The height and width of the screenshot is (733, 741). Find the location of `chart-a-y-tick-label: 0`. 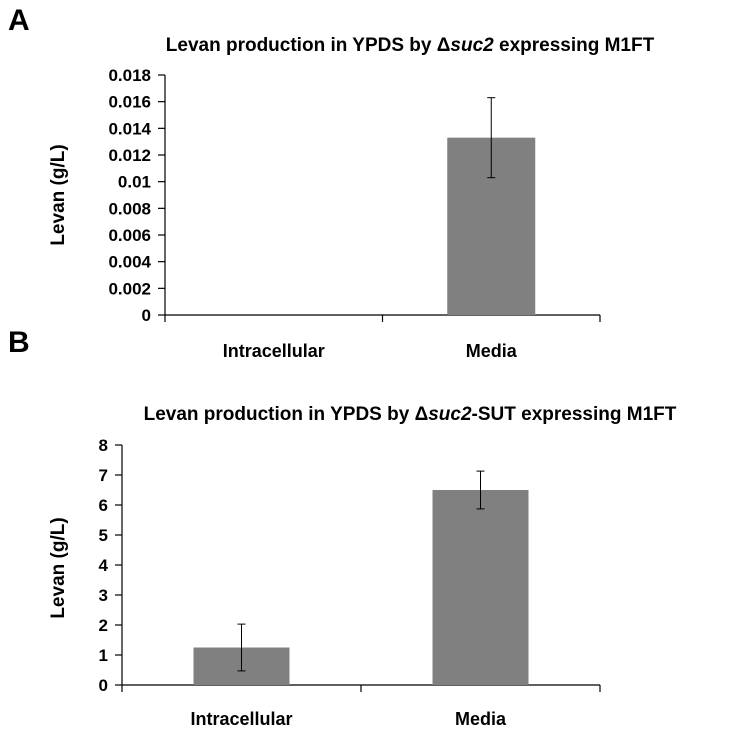

chart-a-y-tick-label: 0 is located at coordinates (146, 315).